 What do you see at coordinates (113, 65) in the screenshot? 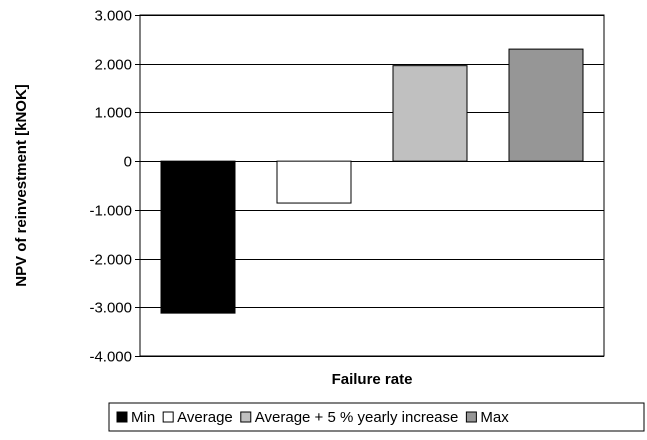
I see `y-tick-label: 2.000` at bounding box center [113, 65].